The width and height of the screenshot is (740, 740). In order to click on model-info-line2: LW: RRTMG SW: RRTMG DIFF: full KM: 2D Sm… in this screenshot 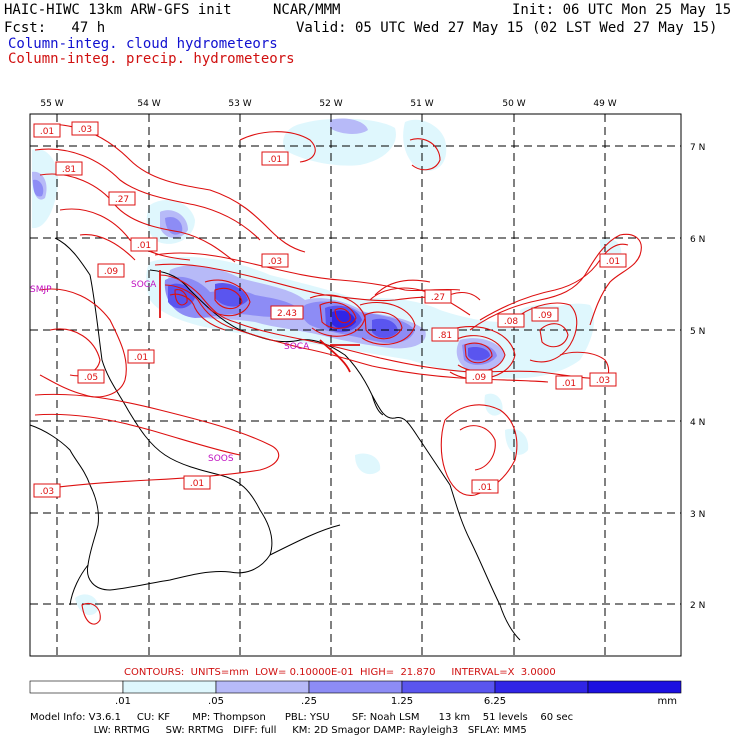, I will do `click(278, 730)`.